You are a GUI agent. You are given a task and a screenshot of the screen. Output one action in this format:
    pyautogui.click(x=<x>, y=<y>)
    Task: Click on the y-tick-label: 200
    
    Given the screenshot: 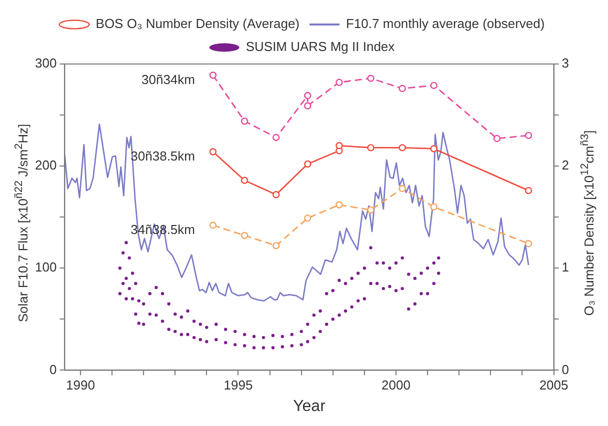 What is the action you would take?
    pyautogui.click(x=45, y=165)
    